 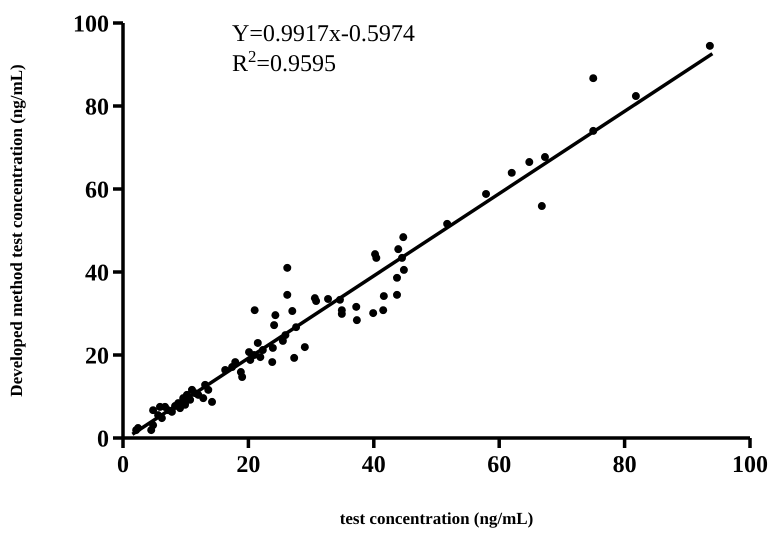 What do you see at coordinates (248, 465) in the screenshot?
I see `x-tick-label: 20` at bounding box center [248, 465].